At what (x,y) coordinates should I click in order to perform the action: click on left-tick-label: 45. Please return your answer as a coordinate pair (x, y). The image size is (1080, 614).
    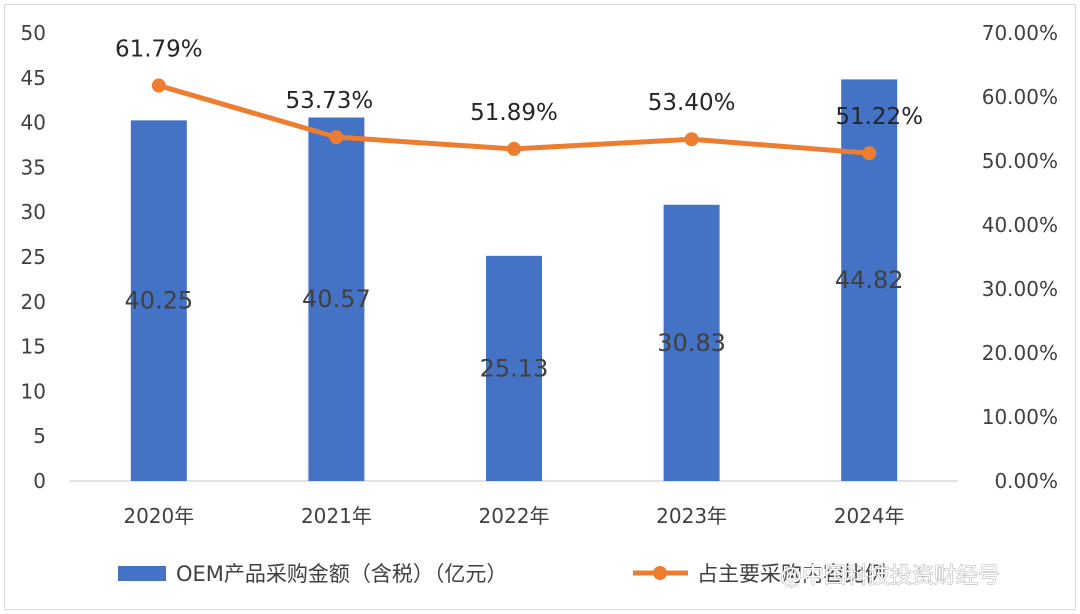
    Looking at the image, I should click on (33, 78).